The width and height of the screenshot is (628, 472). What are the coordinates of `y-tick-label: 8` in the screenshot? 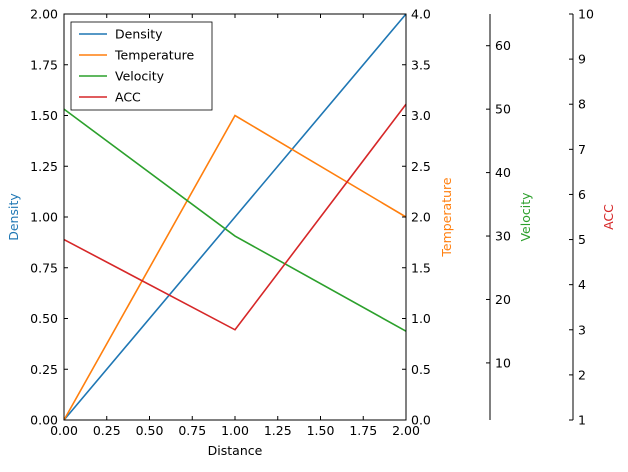 It's located at (582, 104).